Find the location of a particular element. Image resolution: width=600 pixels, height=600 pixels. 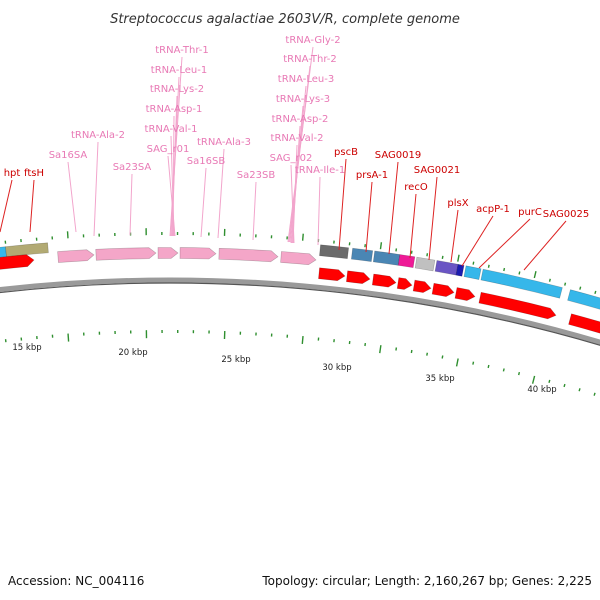

gene-label: plsX is located at coordinates (457, 203).